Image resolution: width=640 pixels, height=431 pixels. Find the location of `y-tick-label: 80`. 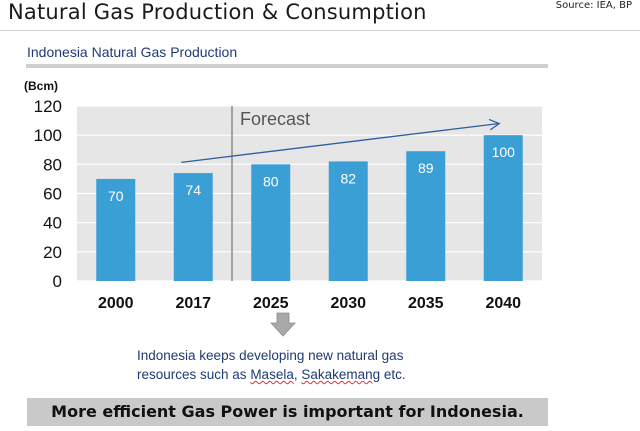

y-tick-label: 80 is located at coordinates (52, 164).